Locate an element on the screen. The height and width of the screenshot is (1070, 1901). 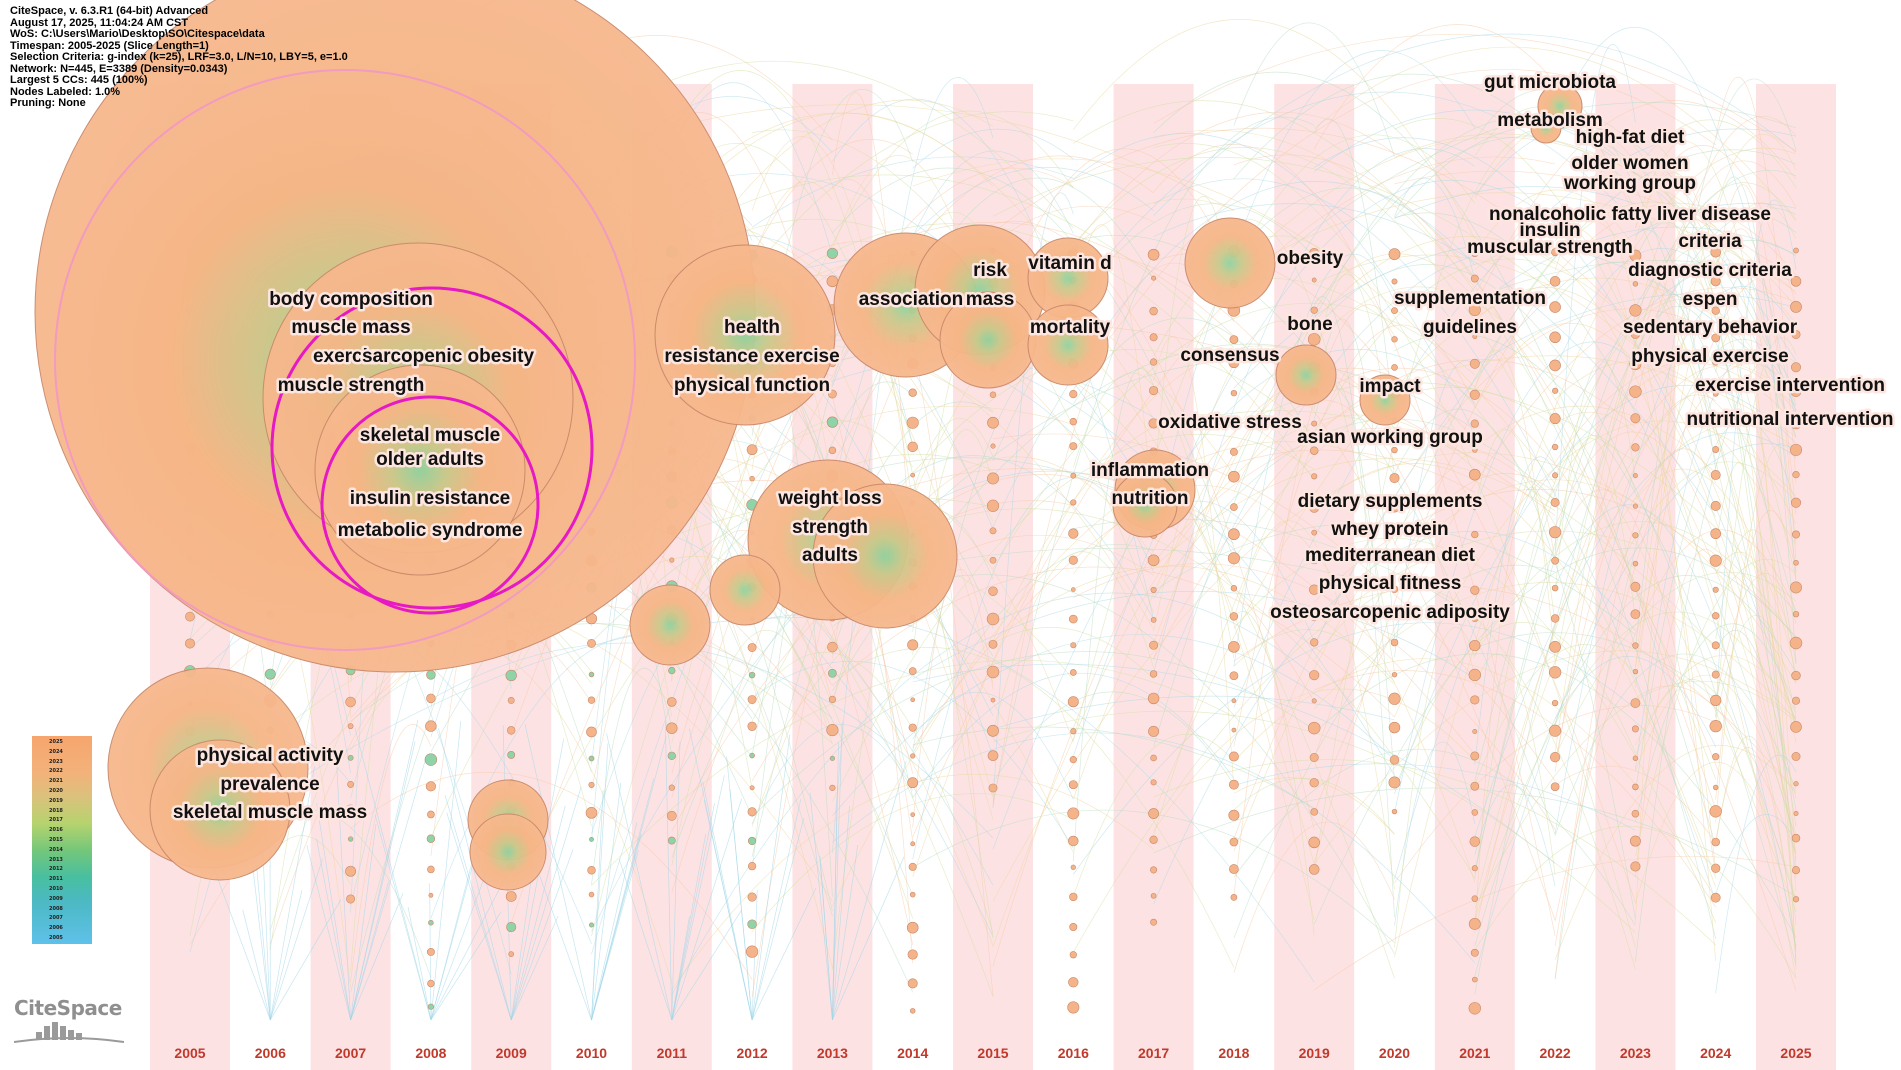
info-line: Pruning: None is located at coordinates (48, 103).